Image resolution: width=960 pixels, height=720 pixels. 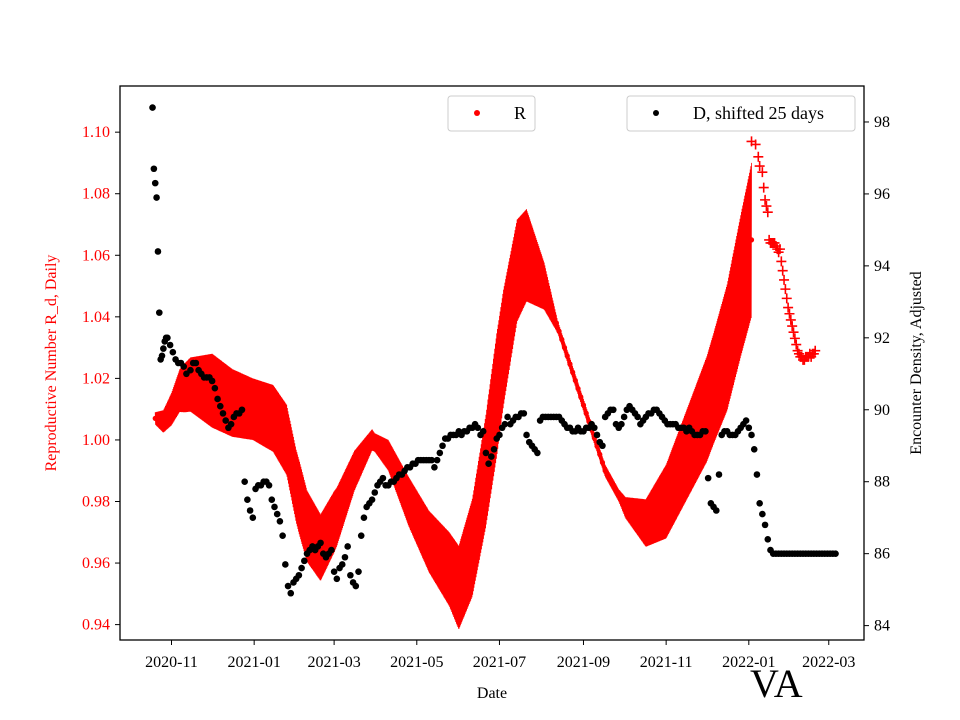 What do you see at coordinates (477, 113) in the screenshot?
I see `legend-r-marker` at bounding box center [477, 113].